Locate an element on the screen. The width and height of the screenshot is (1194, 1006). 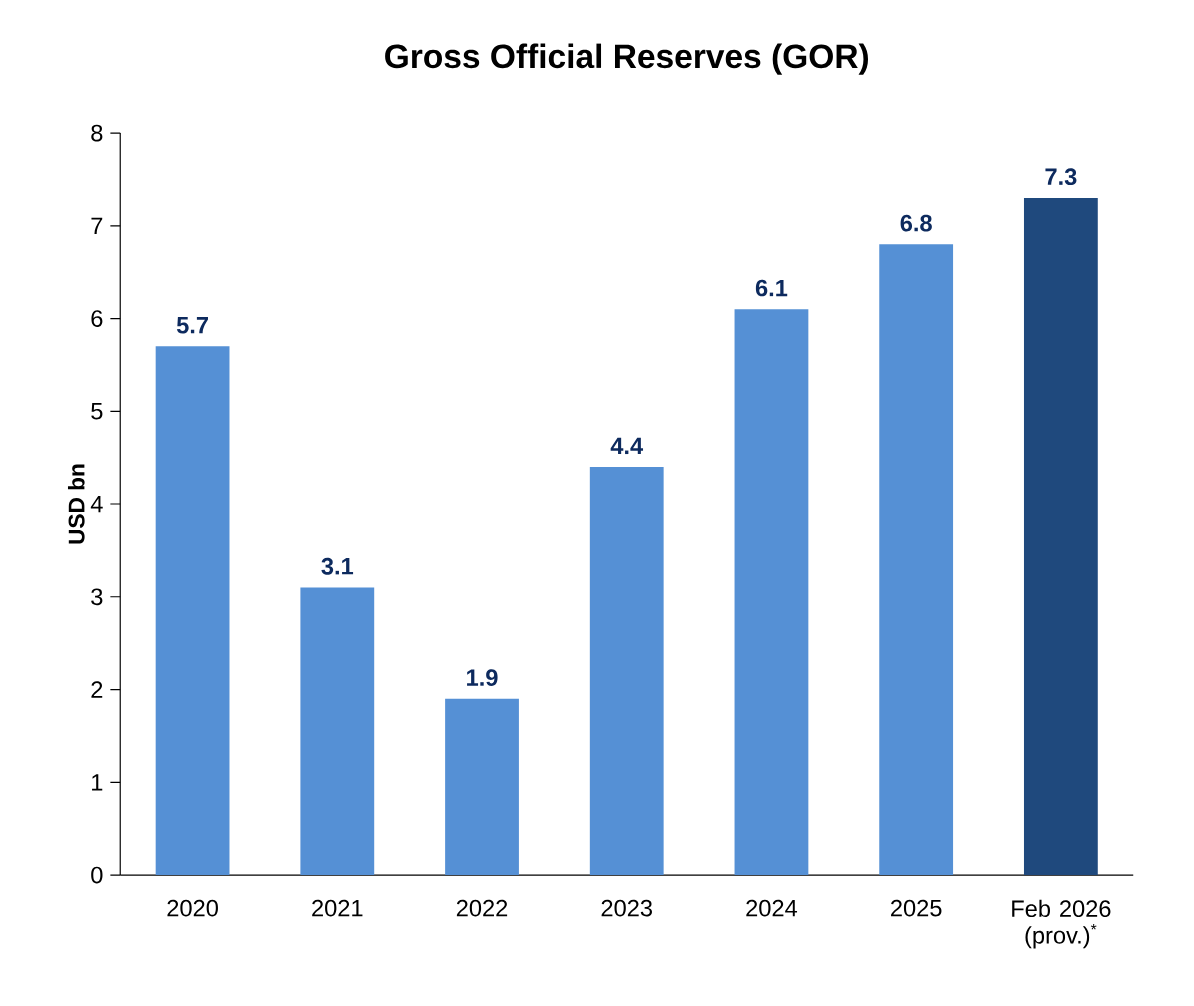
data-label: 6.1 is located at coordinates (771, 288).